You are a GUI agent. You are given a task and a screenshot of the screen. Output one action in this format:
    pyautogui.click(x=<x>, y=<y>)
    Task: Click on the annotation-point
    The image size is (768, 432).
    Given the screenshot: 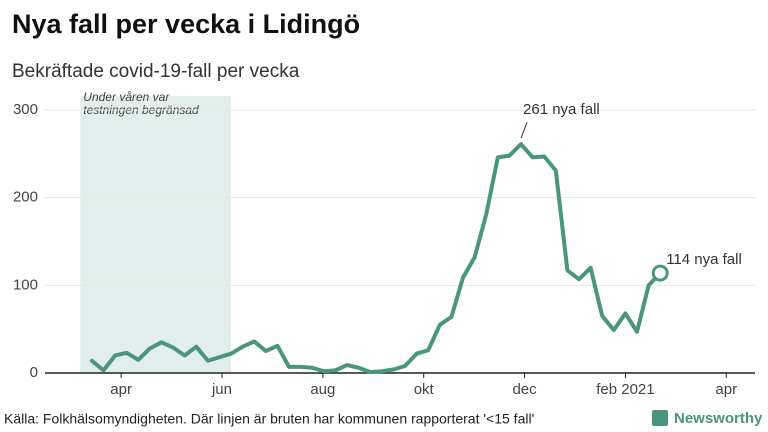 What is the action you would take?
    pyautogui.click(x=660, y=273)
    